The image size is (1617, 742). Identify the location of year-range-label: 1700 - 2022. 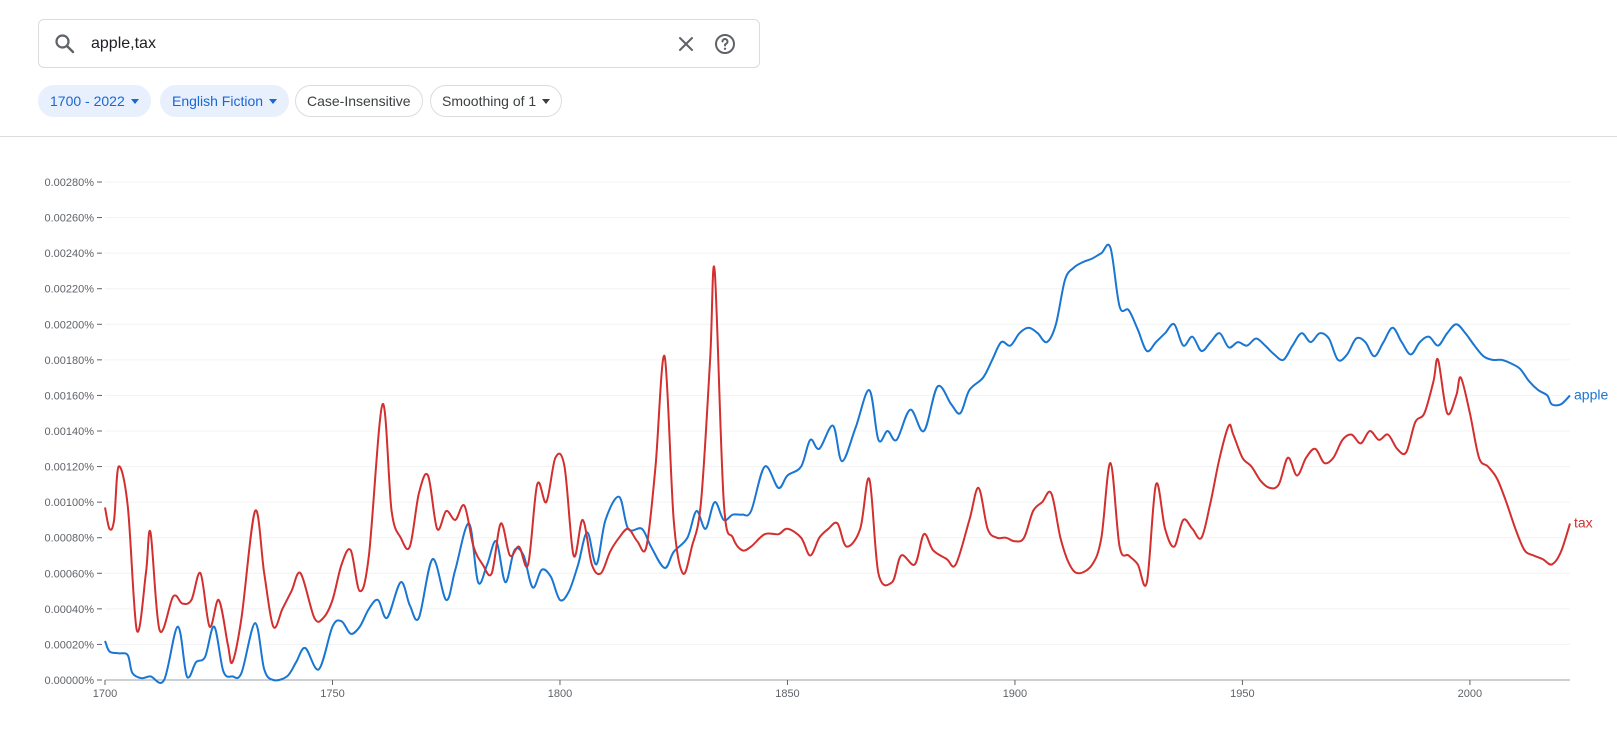
(87, 101).